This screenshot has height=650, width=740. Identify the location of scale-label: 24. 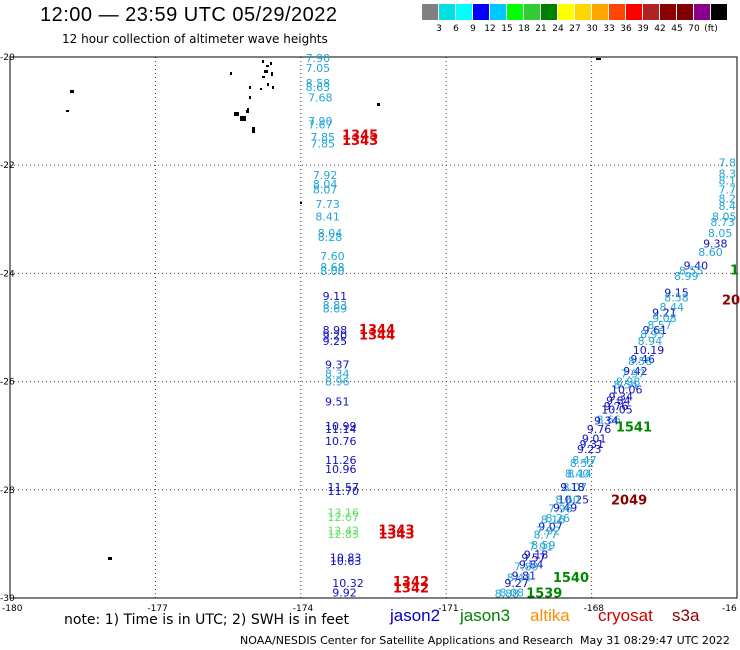
(558, 29).